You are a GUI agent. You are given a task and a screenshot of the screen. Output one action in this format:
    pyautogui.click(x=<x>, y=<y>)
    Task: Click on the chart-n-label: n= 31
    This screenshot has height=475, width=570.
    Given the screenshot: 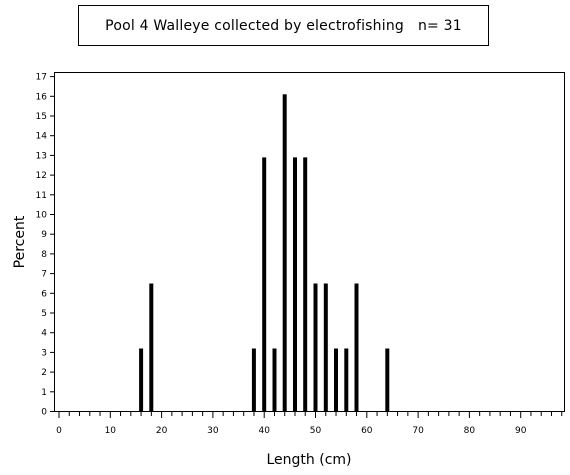 What is the action you would take?
    pyautogui.click(x=439, y=25)
    